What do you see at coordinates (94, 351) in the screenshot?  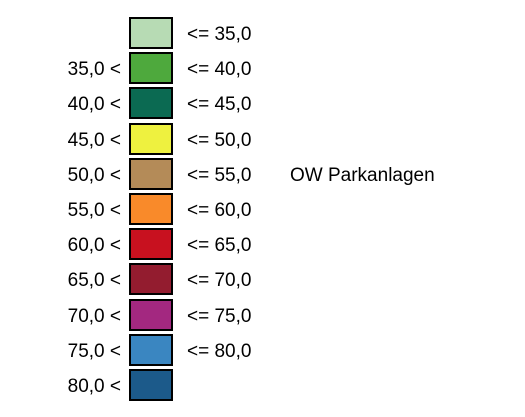 I see `legend-lower-bound: 75,0 <` at bounding box center [94, 351].